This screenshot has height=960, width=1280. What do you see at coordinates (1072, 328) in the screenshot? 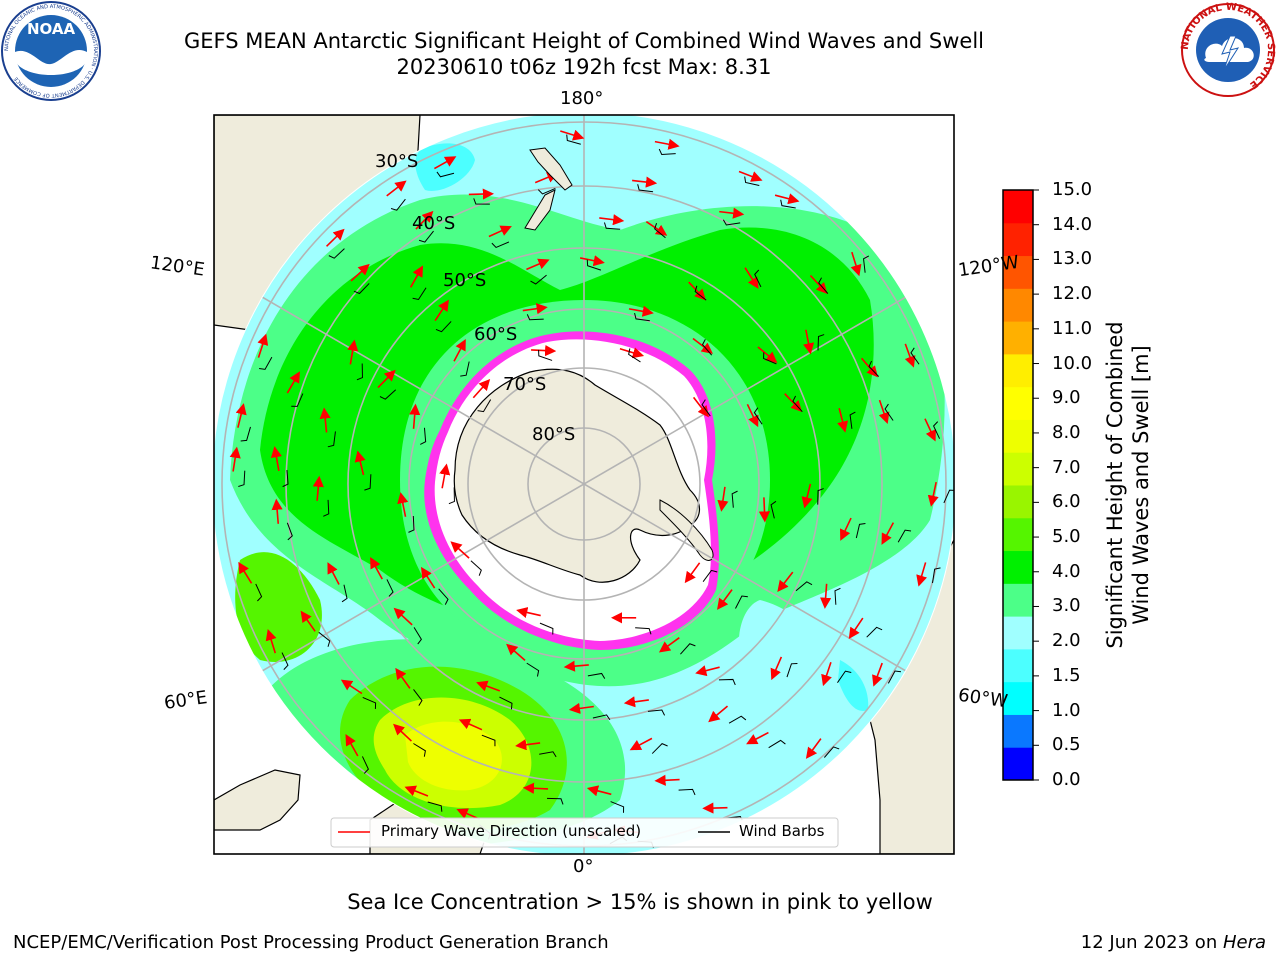
I see `colorbar-tick-label: 11.0` at bounding box center [1072, 328].